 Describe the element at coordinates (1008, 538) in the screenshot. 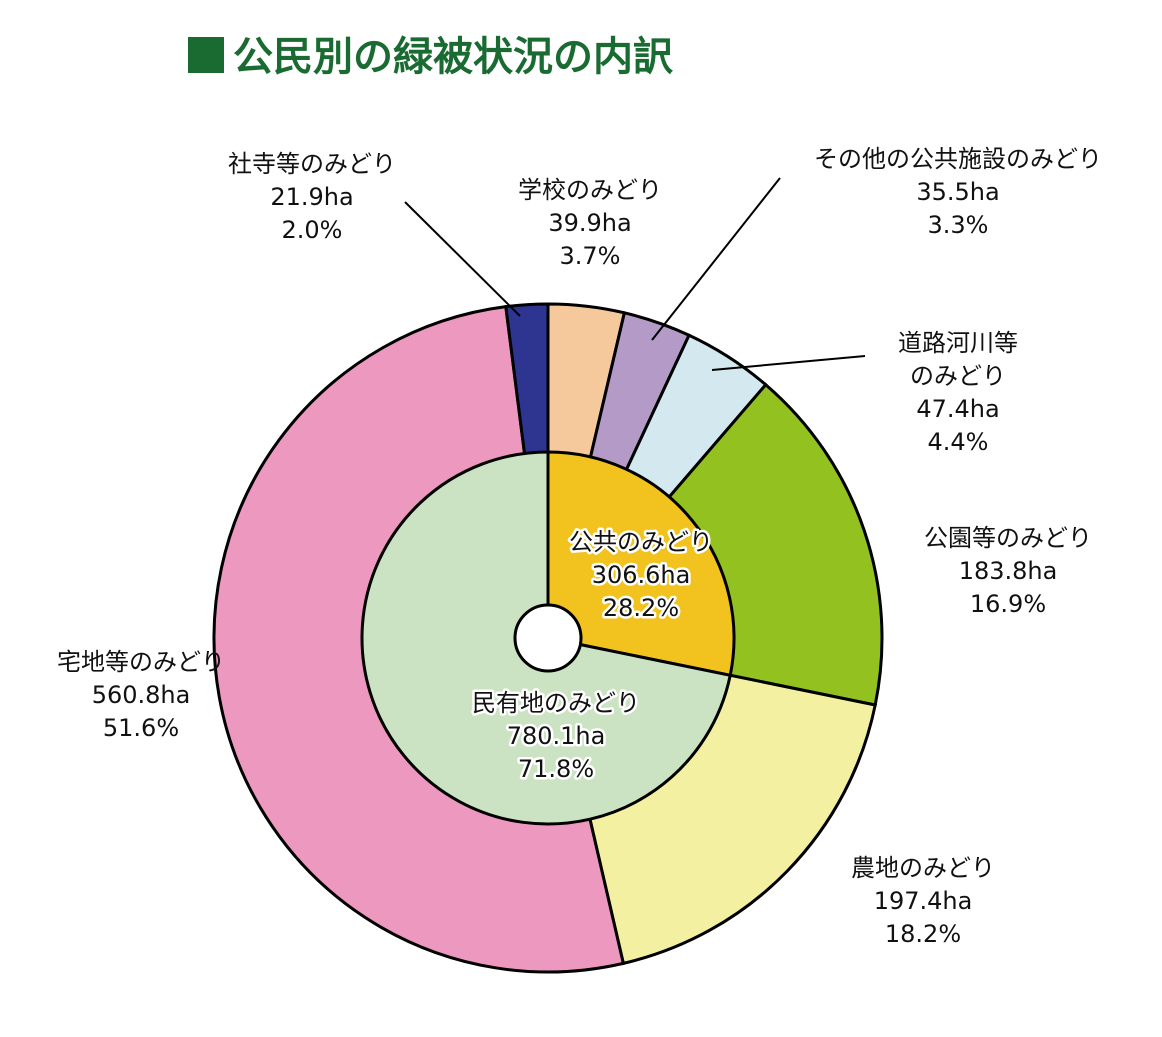

I see `label-name: 公園等のみどり` at that location.